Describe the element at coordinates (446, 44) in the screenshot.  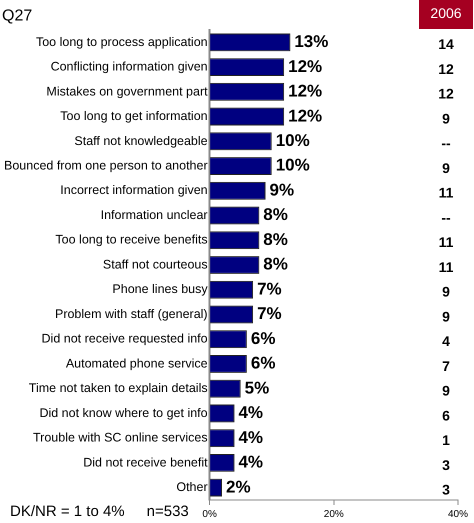
I see `annotation: 14` at that location.